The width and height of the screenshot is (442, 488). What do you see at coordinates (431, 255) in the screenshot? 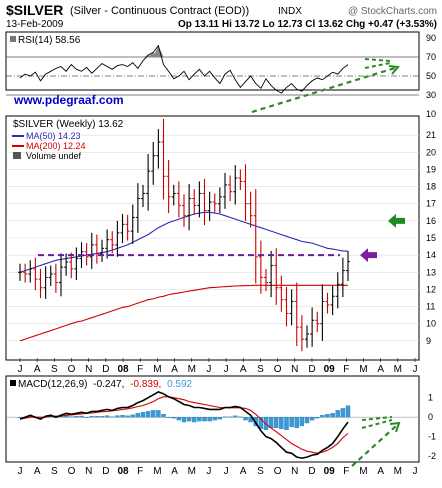
I see `price-tick-label: 14` at bounding box center [431, 255].